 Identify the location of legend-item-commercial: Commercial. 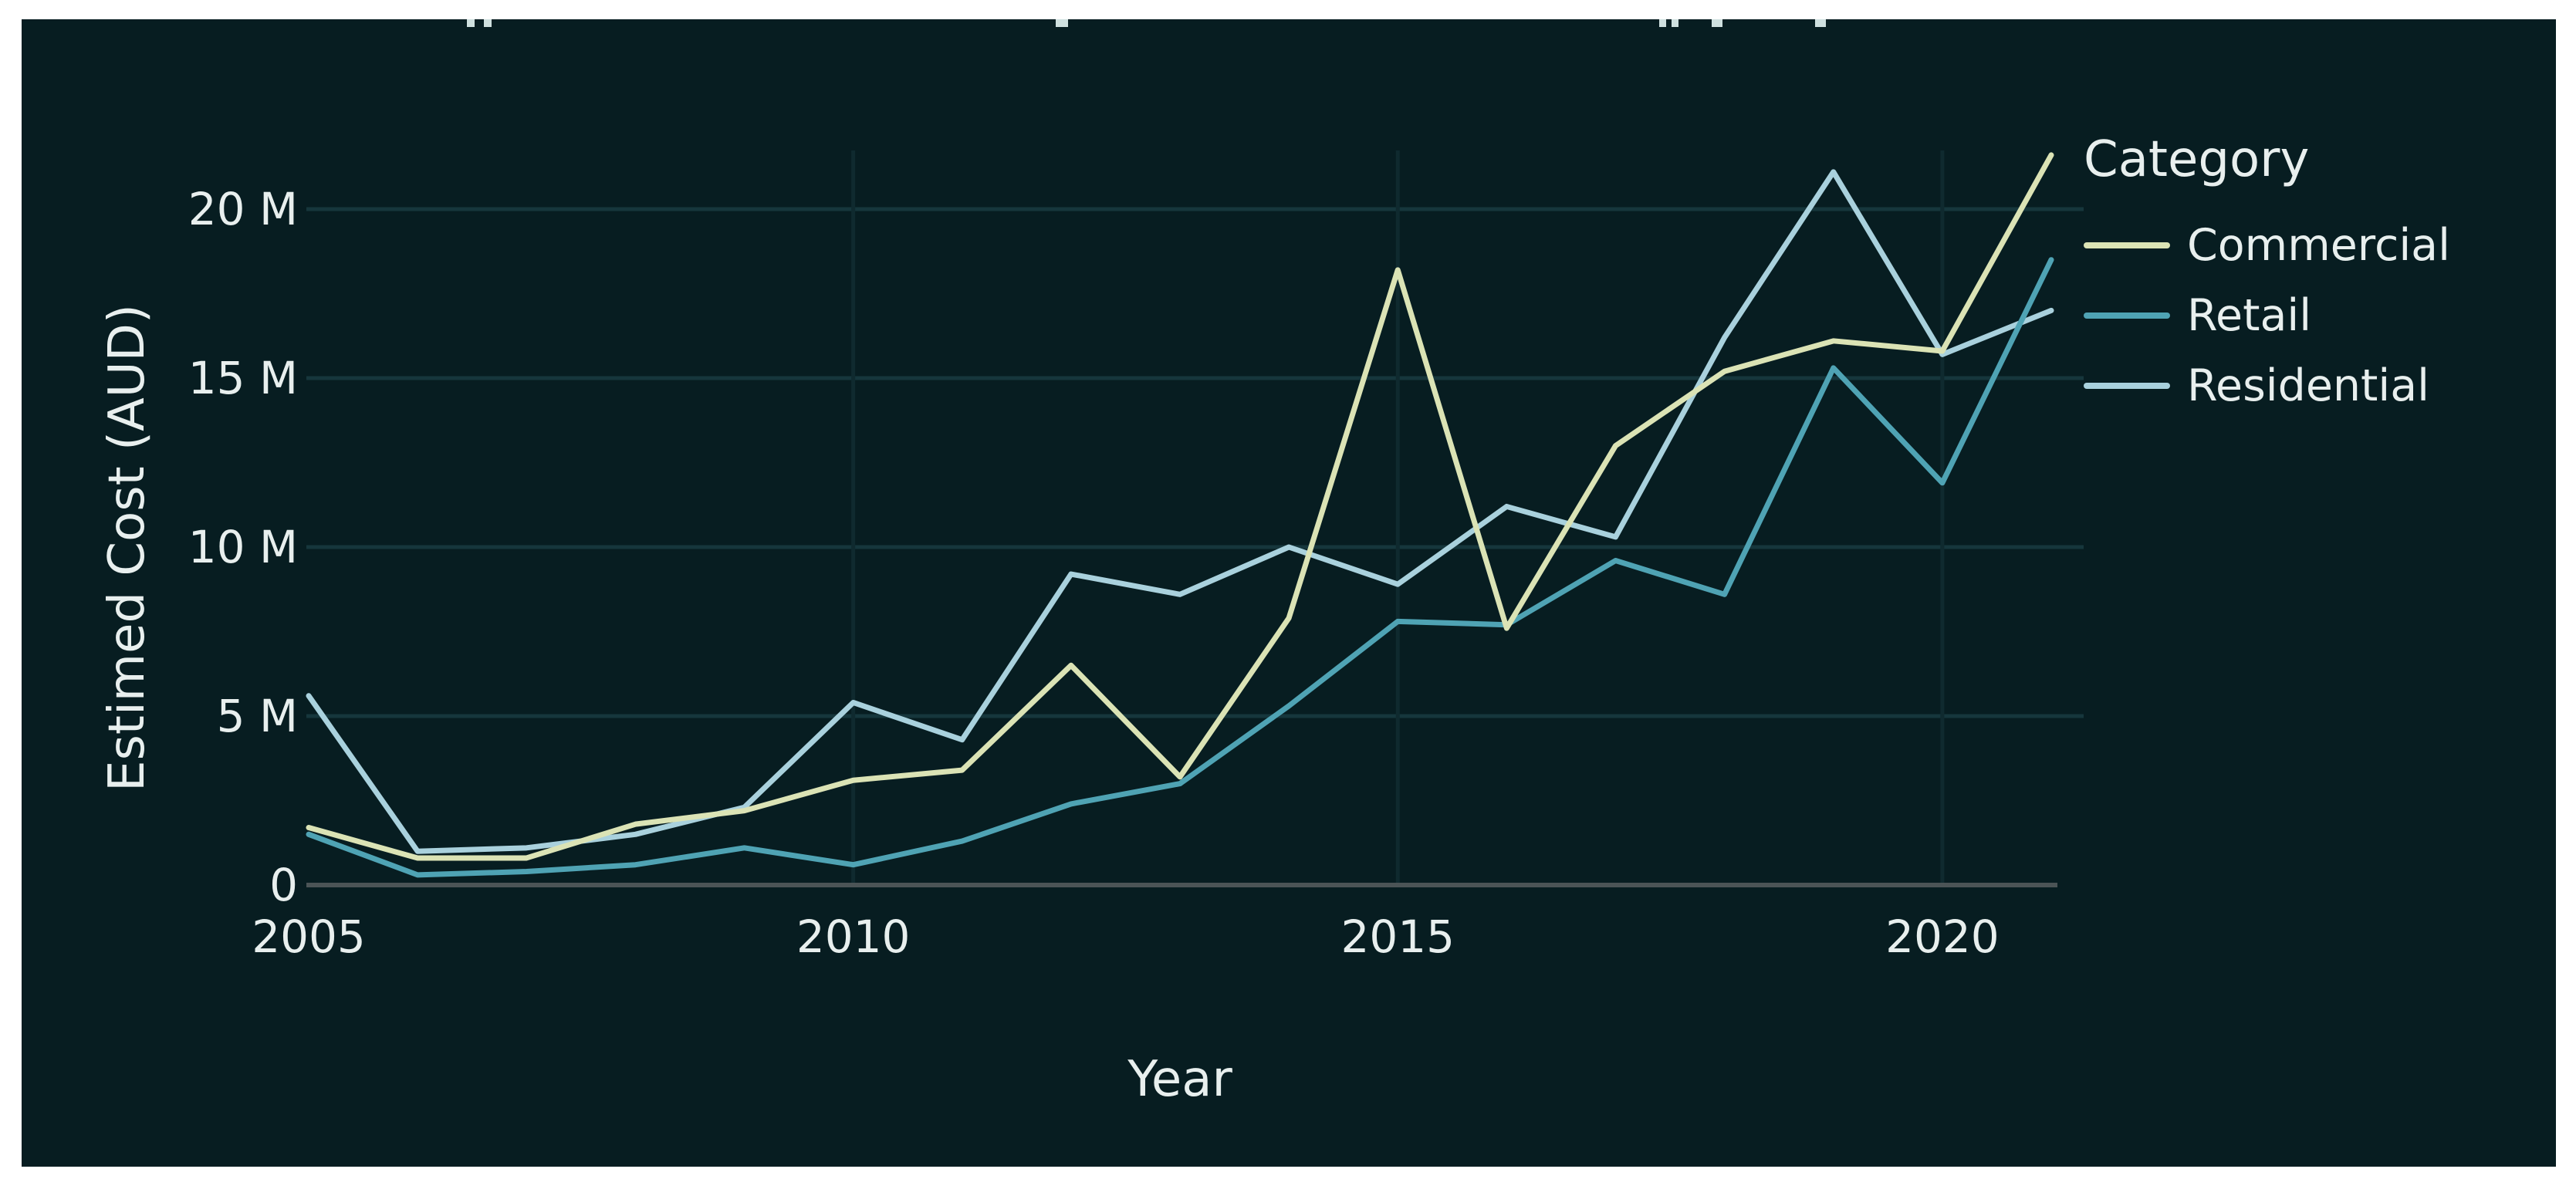
(2267, 245).